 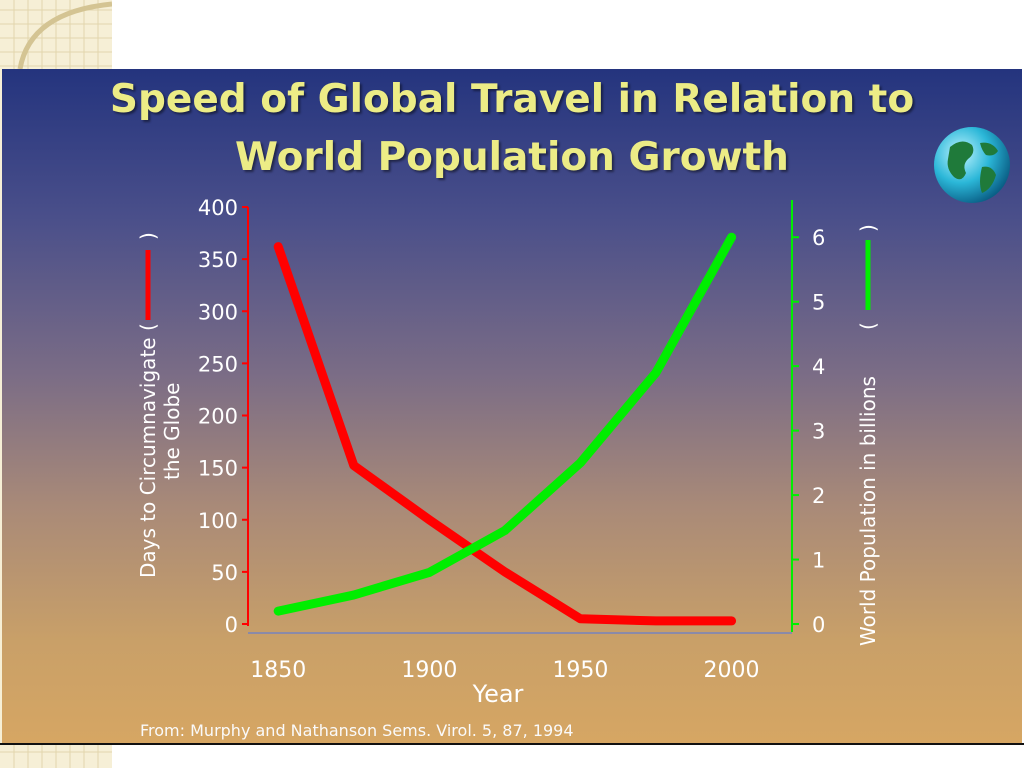 I want to click on right-axis-label: World Population in billions, so click(x=868, y=511).